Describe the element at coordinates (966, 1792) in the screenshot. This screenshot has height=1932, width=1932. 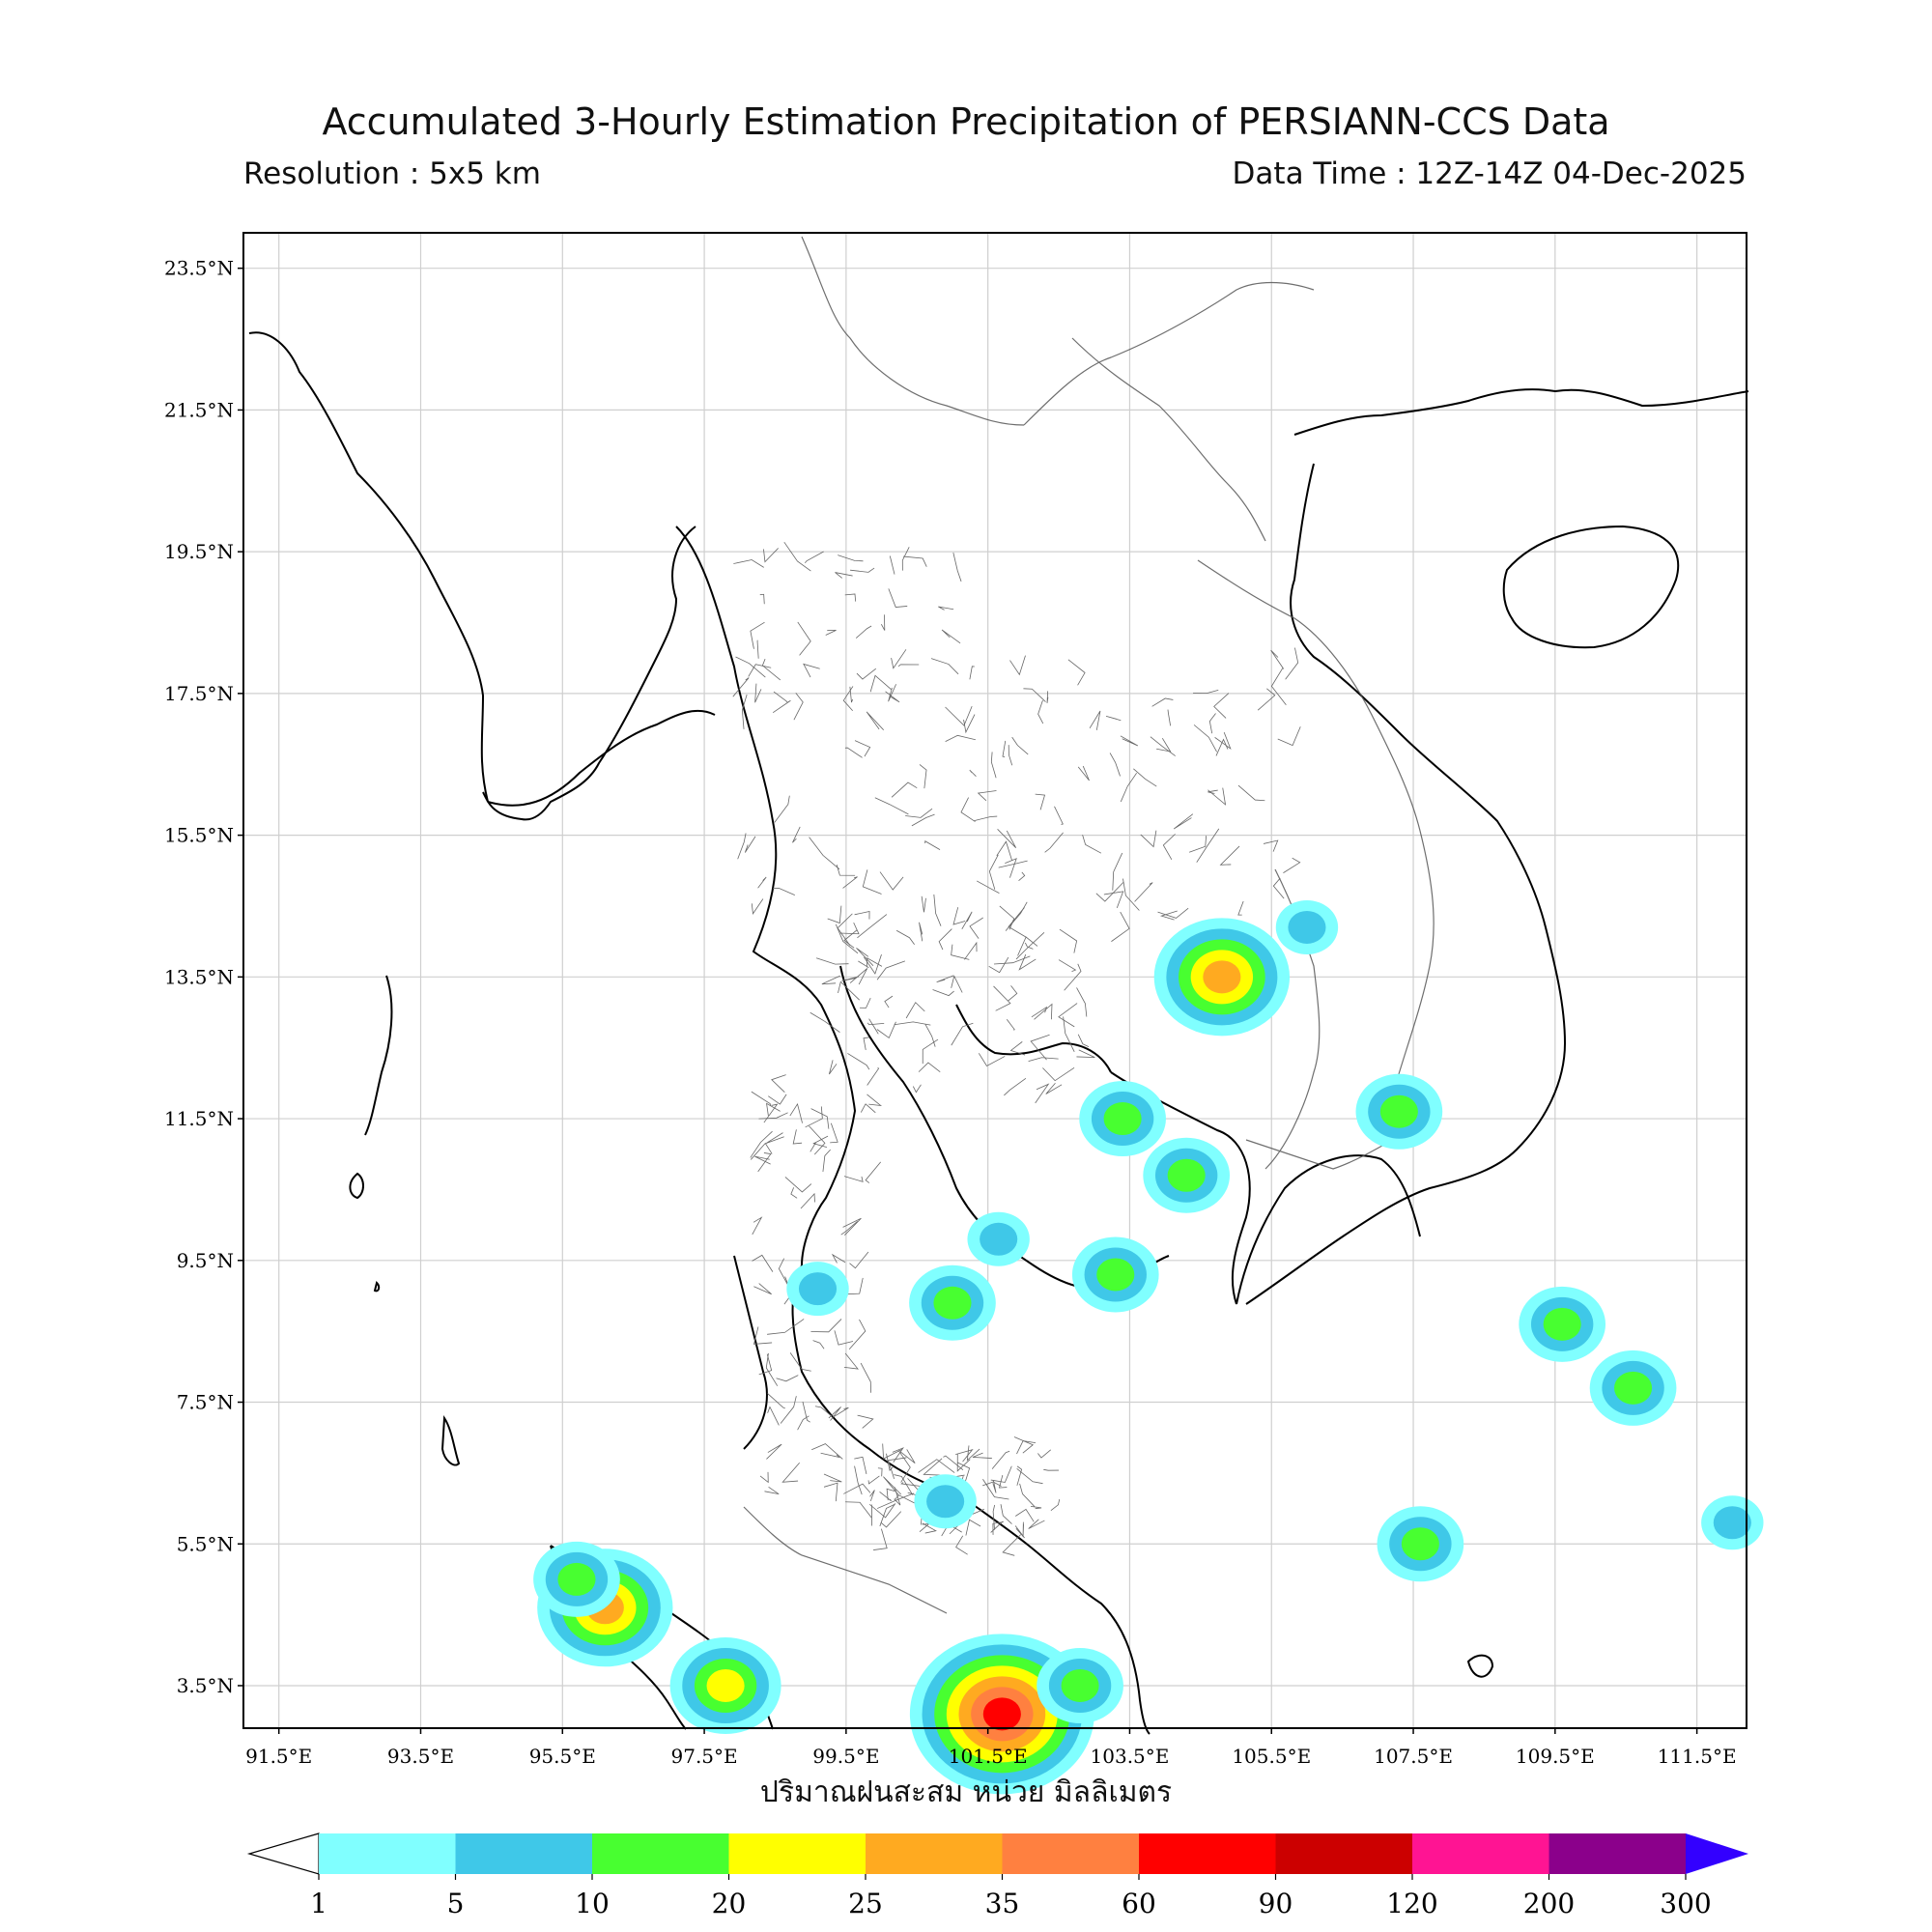
I see `colorbar-label: ปริมาณฝนสะสม หน่วย มิลลิเมตร` at that location.